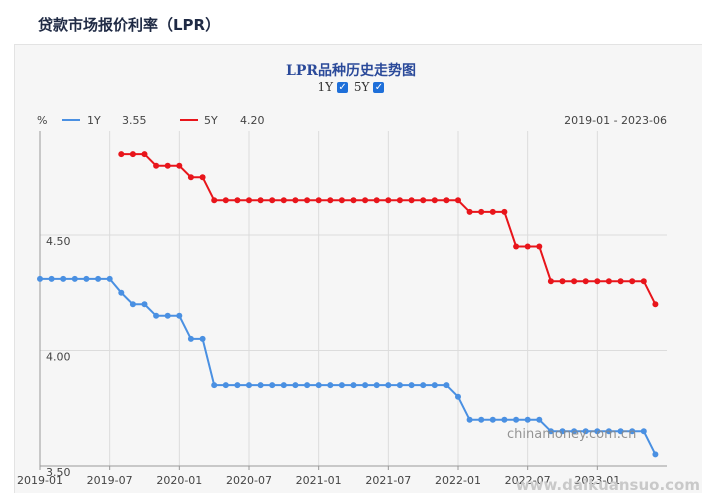  I want to click on x-tick-label: 2023-01, so click(597, 480).